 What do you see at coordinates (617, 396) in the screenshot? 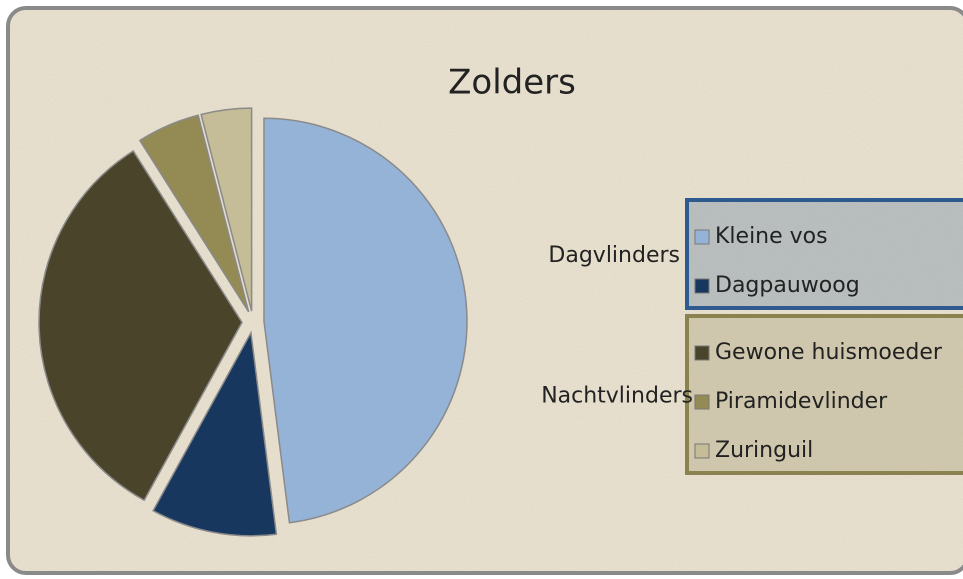
I see `legend-group-label: Nachtvlinders` at bounding box center [617, 396].